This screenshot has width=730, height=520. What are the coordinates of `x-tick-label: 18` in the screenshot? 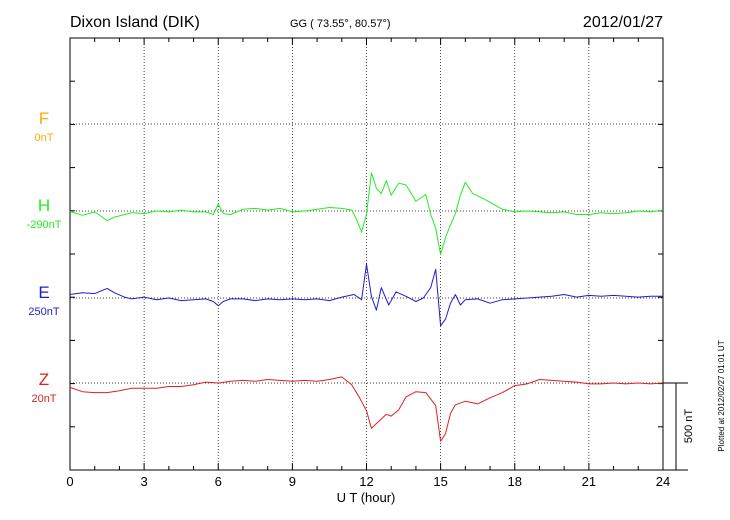 It's located at (515, 481).